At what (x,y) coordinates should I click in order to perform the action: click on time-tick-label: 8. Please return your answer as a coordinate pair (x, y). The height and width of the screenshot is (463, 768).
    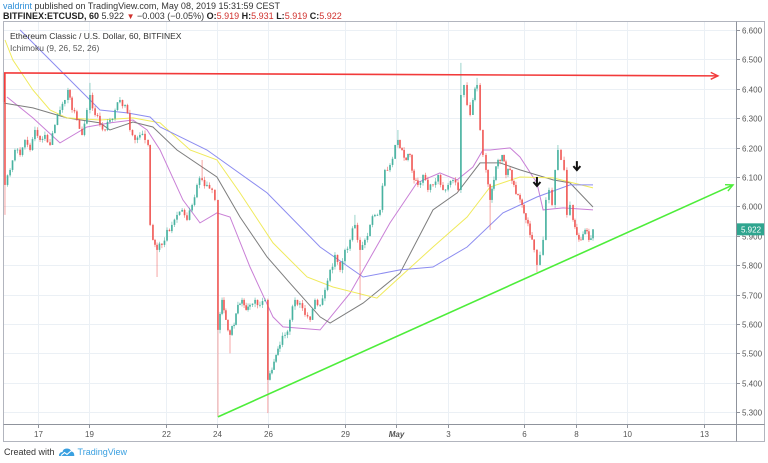
    Looking at the image, I should click on (576, 434).